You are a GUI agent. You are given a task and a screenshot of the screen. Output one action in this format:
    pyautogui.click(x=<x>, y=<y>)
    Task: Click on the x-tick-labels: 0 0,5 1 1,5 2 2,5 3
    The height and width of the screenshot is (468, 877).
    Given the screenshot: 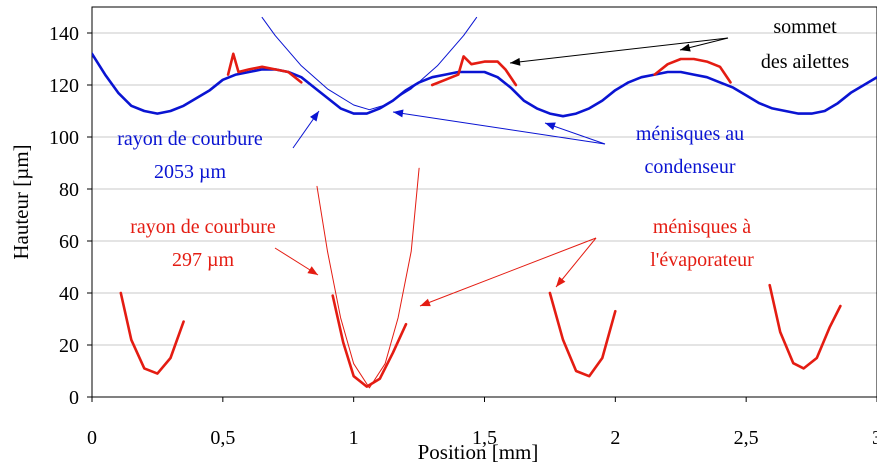 What is the action you would take?
    pyautogui.click(x=482, y=438)
    